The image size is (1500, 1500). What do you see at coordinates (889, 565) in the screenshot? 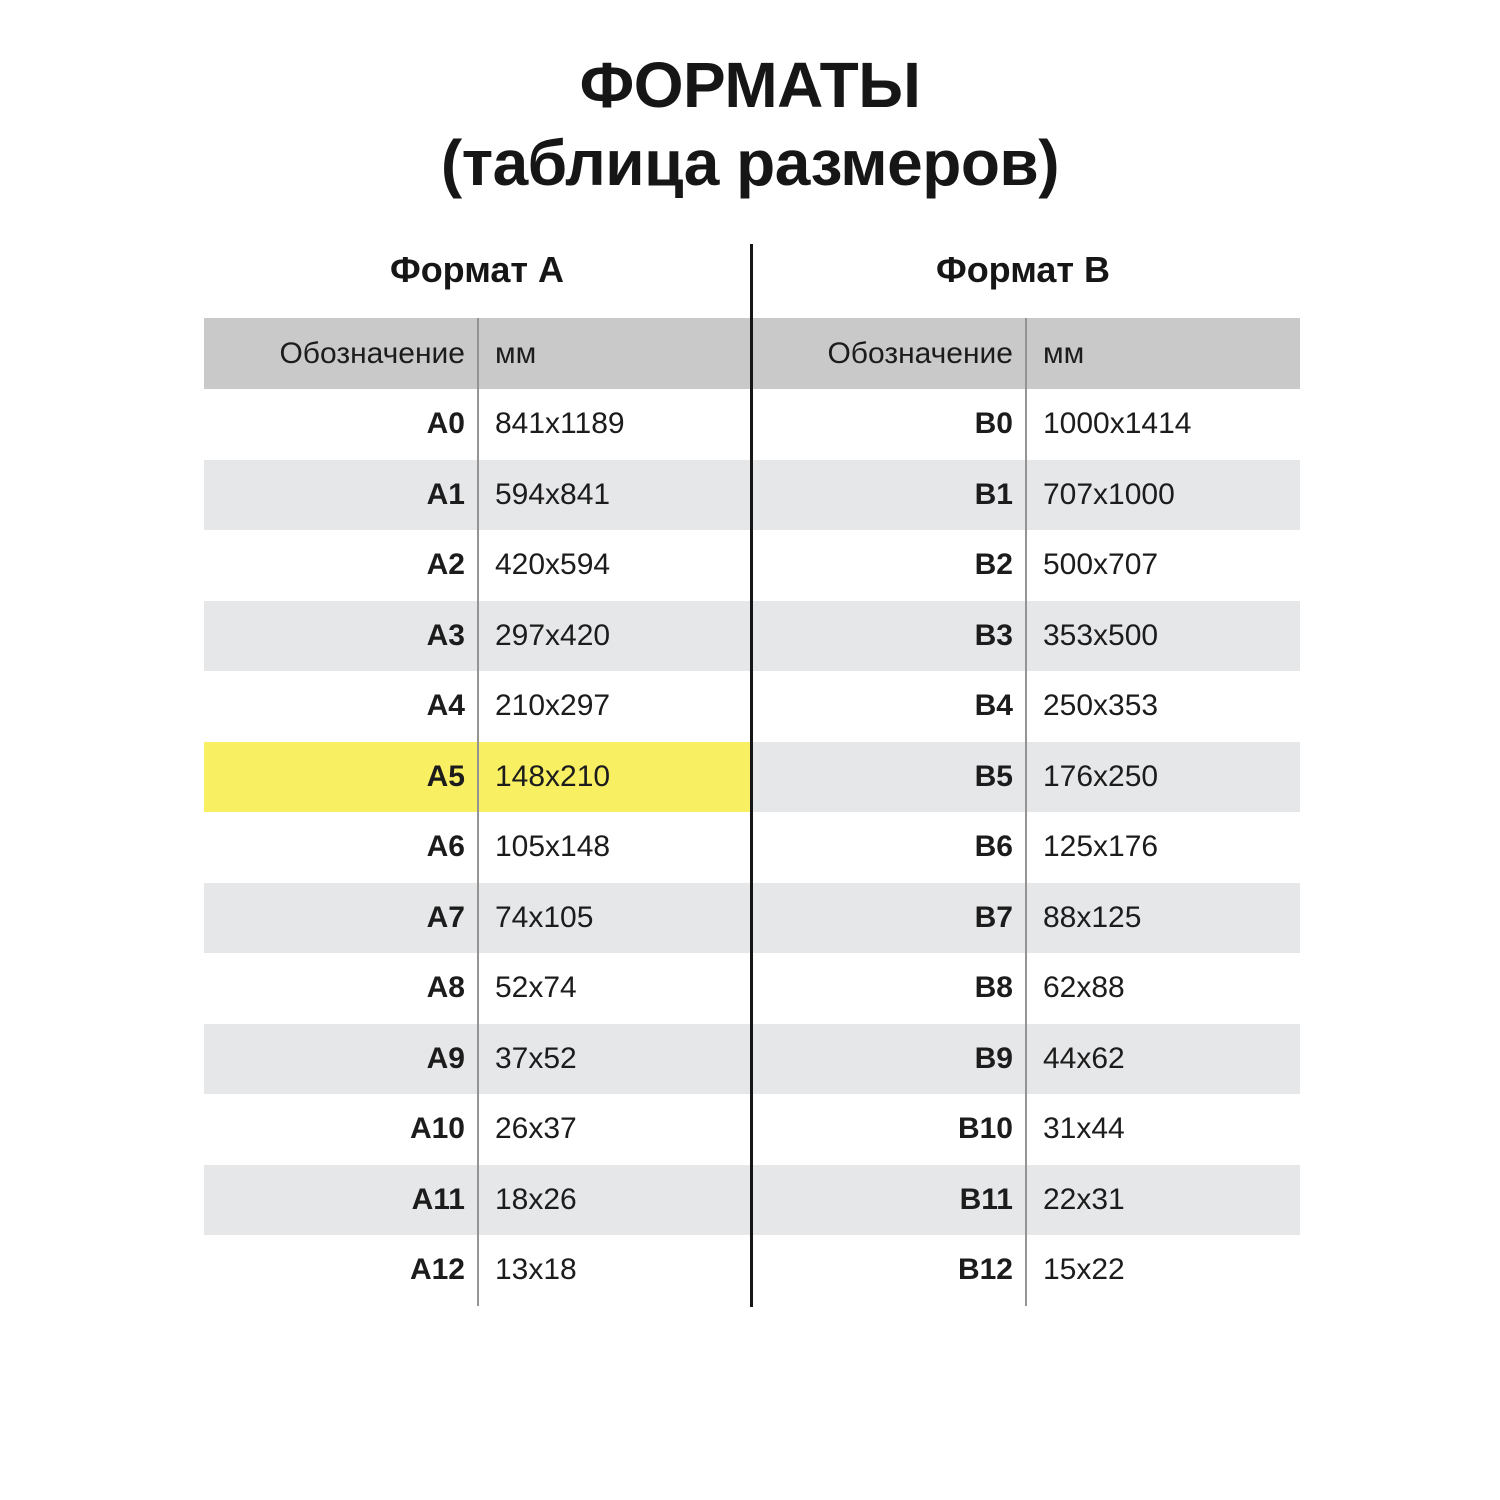
I see `b-designation-b2: B2` at bounding box center [889, 565].